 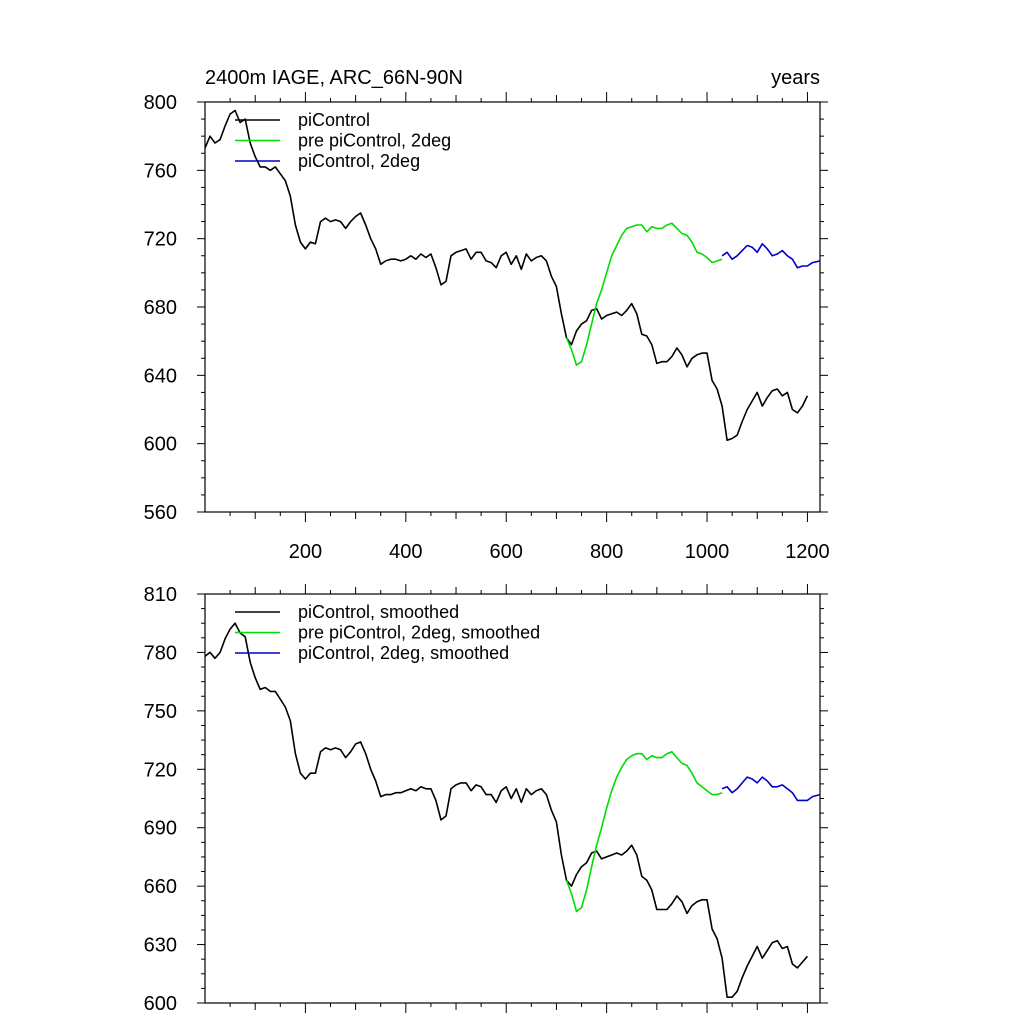 What do you see at coordinates (606, 552) in the screenshot?
I see `x-tick-label: 800` at bounding box center [606, 552].